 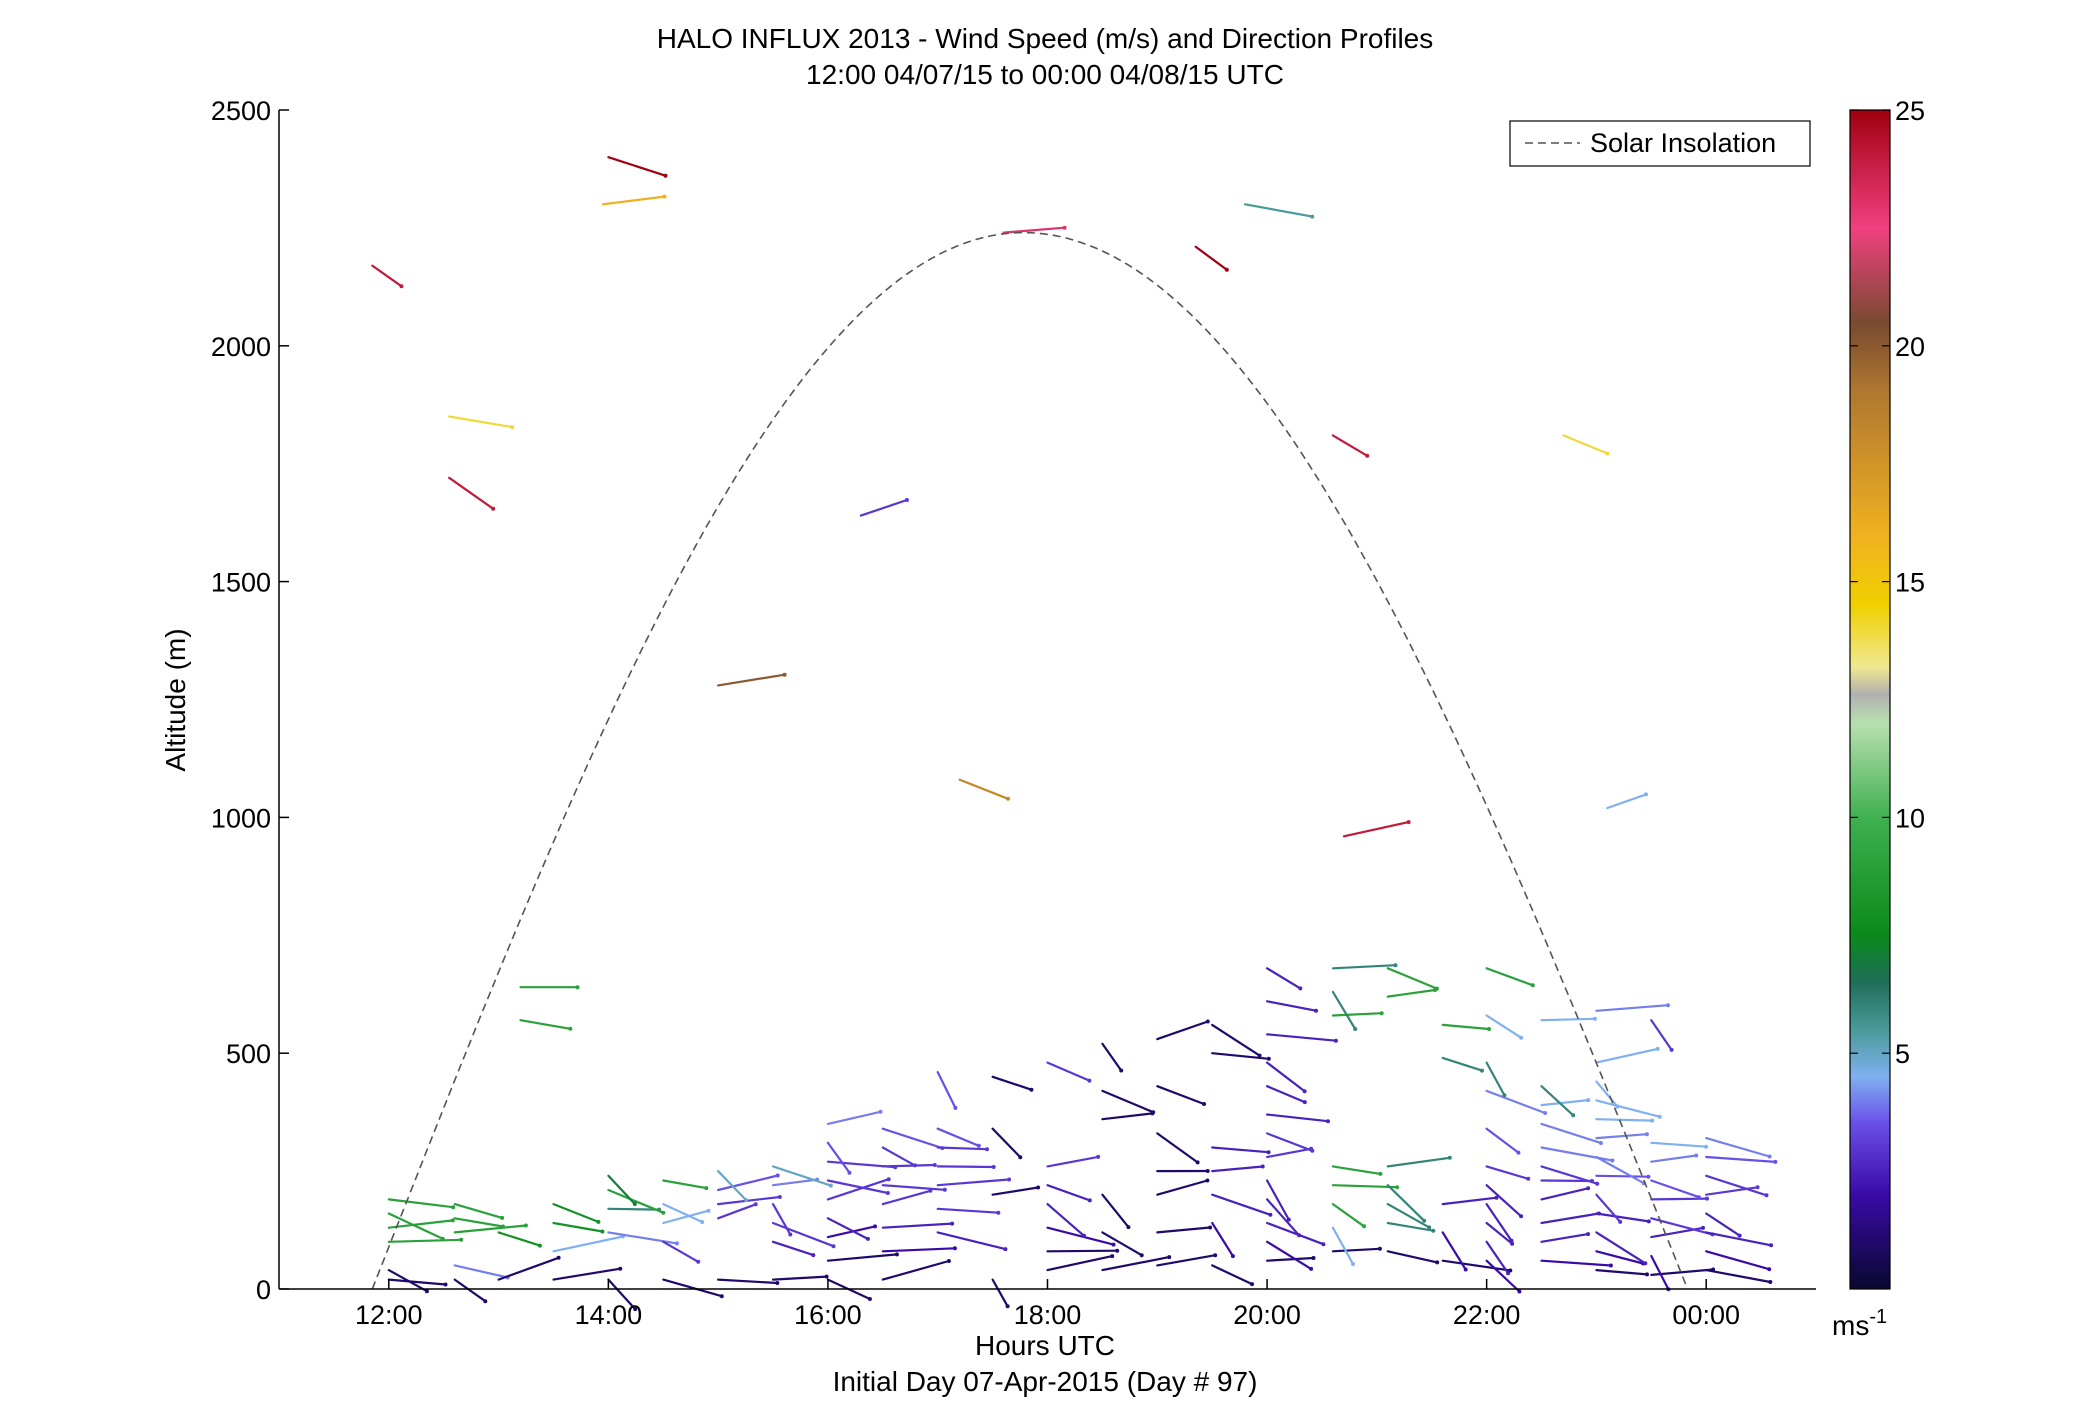 I want to click on colorbar-tick-label: 20, so click(x=1910, y=347).